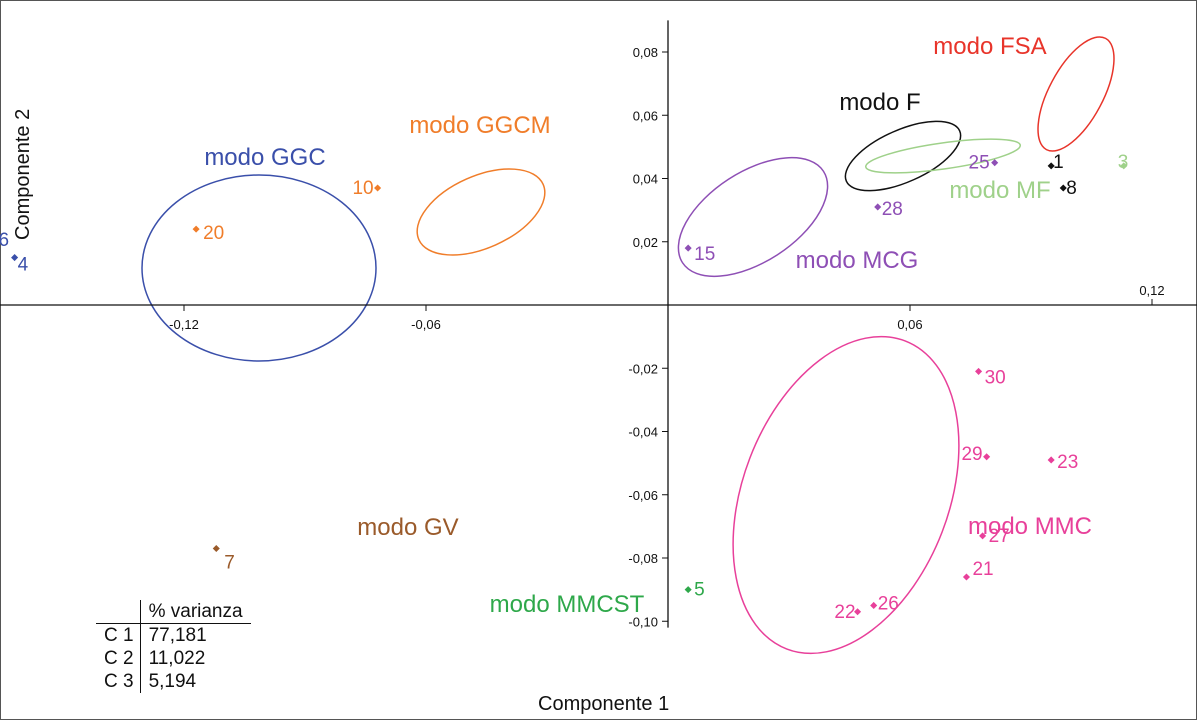 The width and height of the screenshot is (1197, 720). Describe the element at coordinates (118, 658) in the screenshot. I see `variance-row-label: C 2` at that location.